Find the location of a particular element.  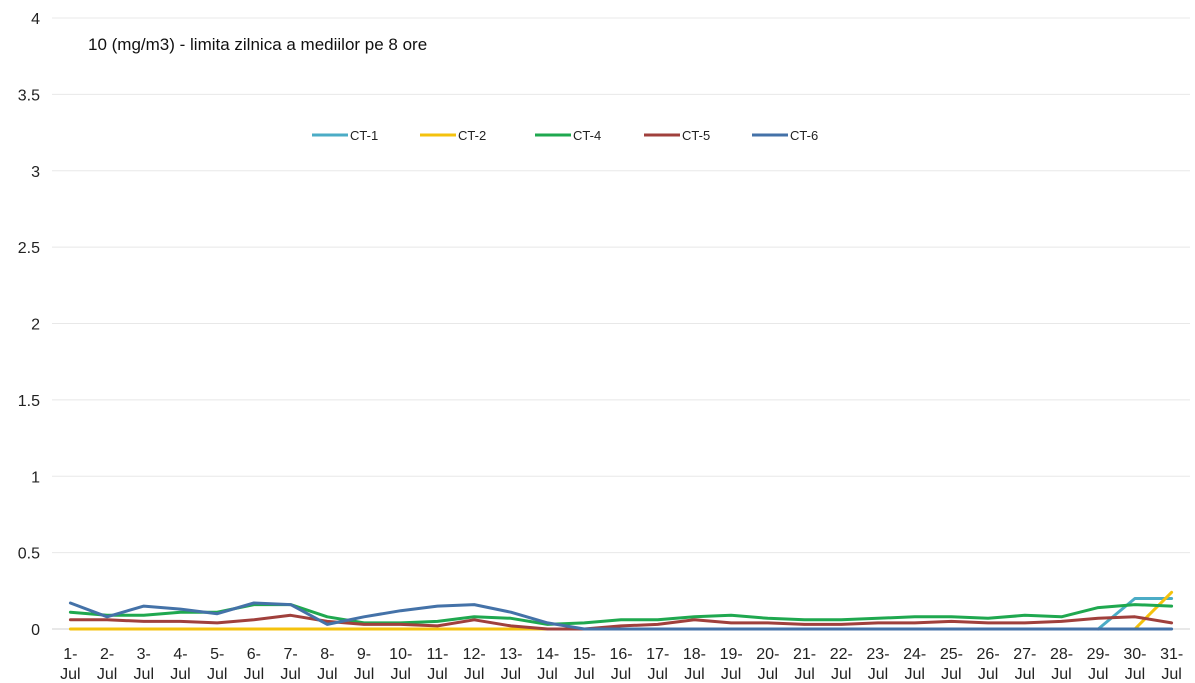

x-tick-day: 19- is located at coordinates (731, 654).